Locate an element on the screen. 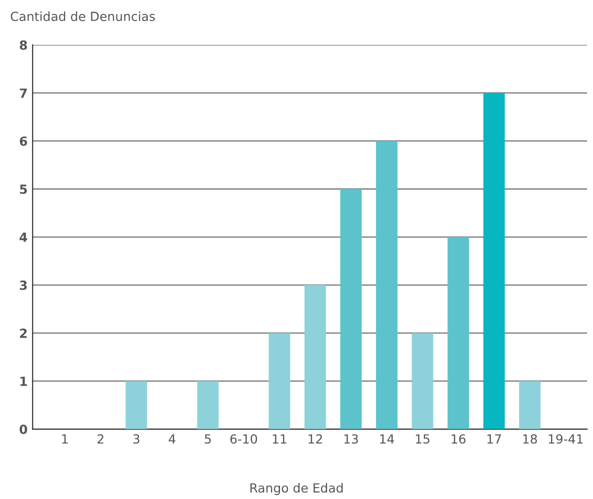 The image size is (593, 499). x-tick-label: 14 is located at coordinates (387, 439).